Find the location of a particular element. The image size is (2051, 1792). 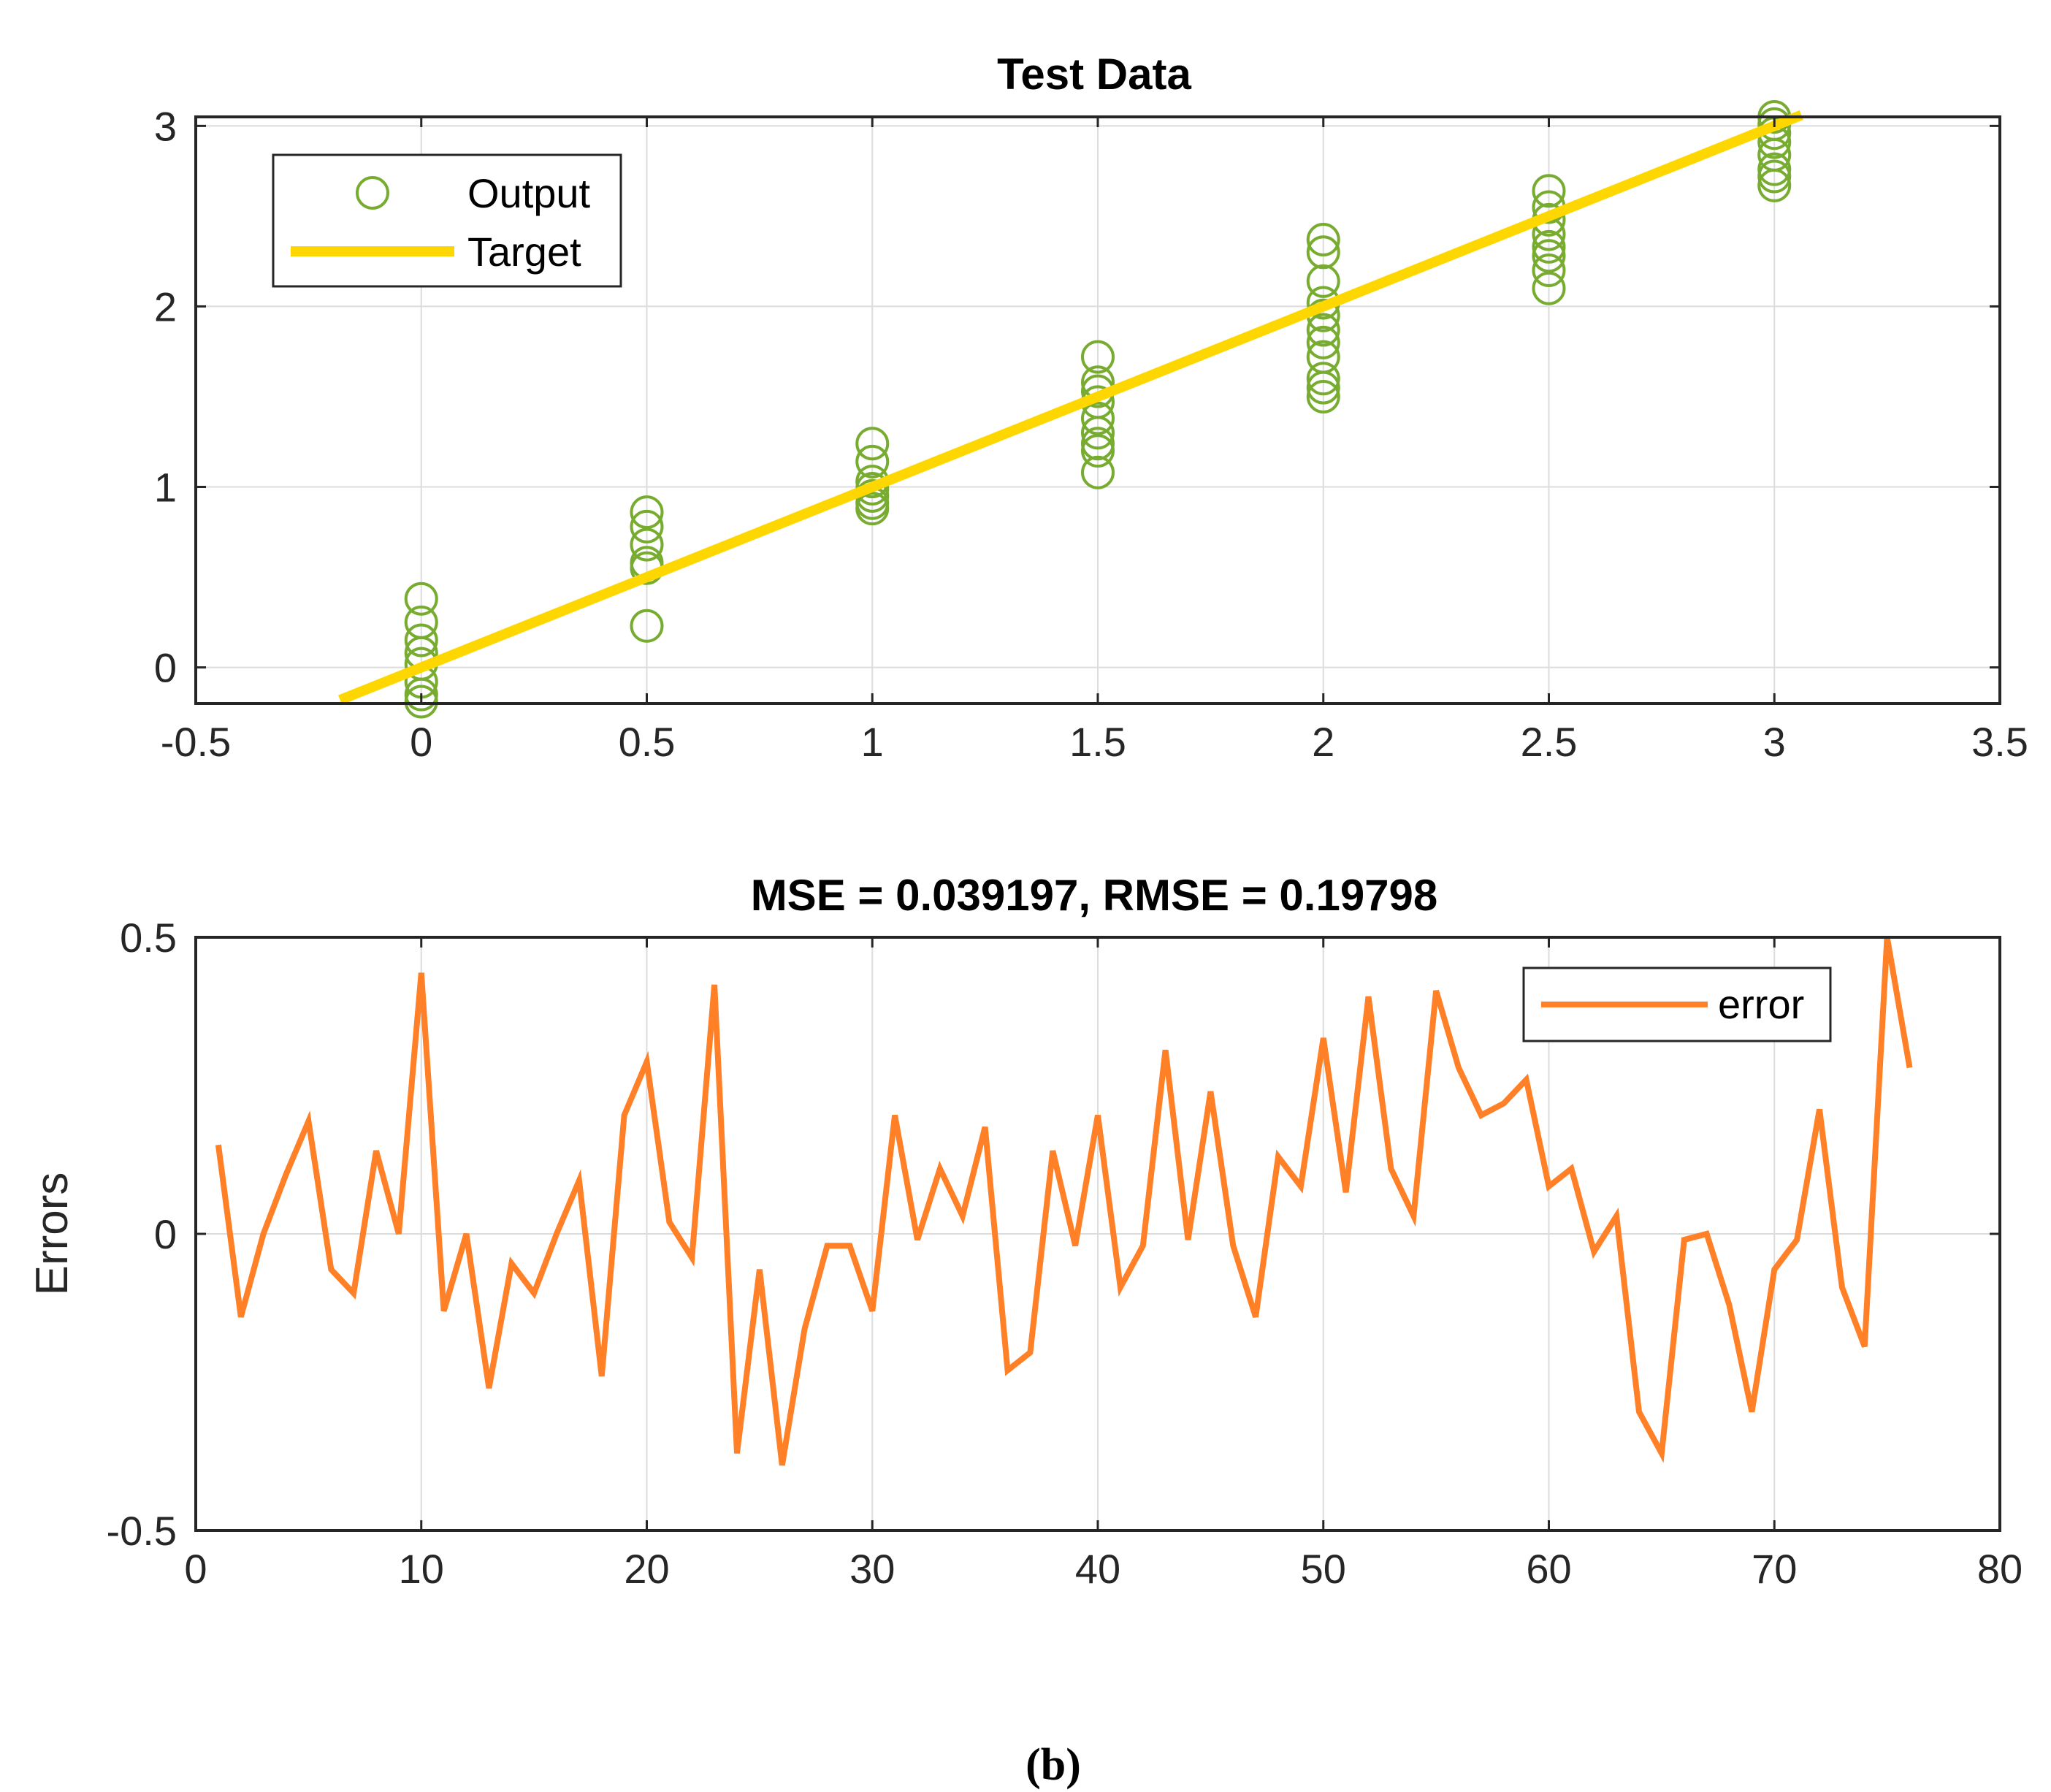

test-data-legend-box is located at coordinates (447, 220).